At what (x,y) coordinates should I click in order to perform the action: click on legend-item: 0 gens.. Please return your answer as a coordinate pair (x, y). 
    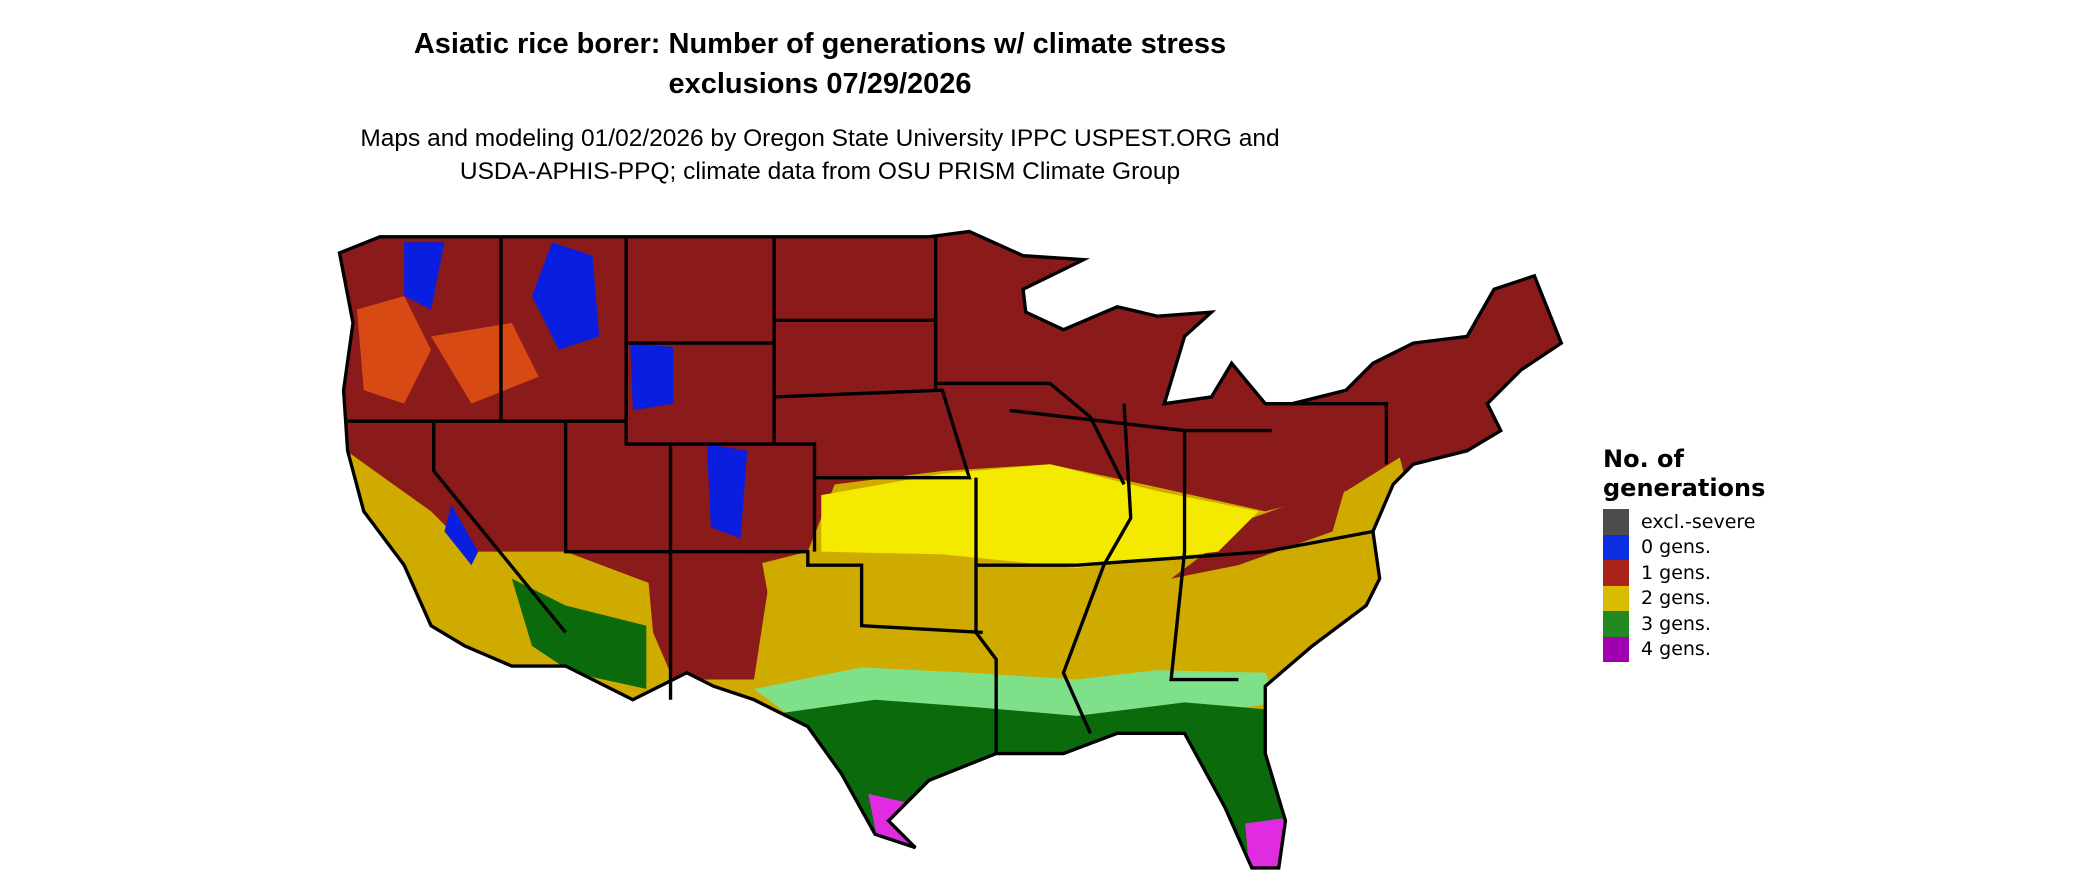
    Looking at the image, I should click on (1684, 547).